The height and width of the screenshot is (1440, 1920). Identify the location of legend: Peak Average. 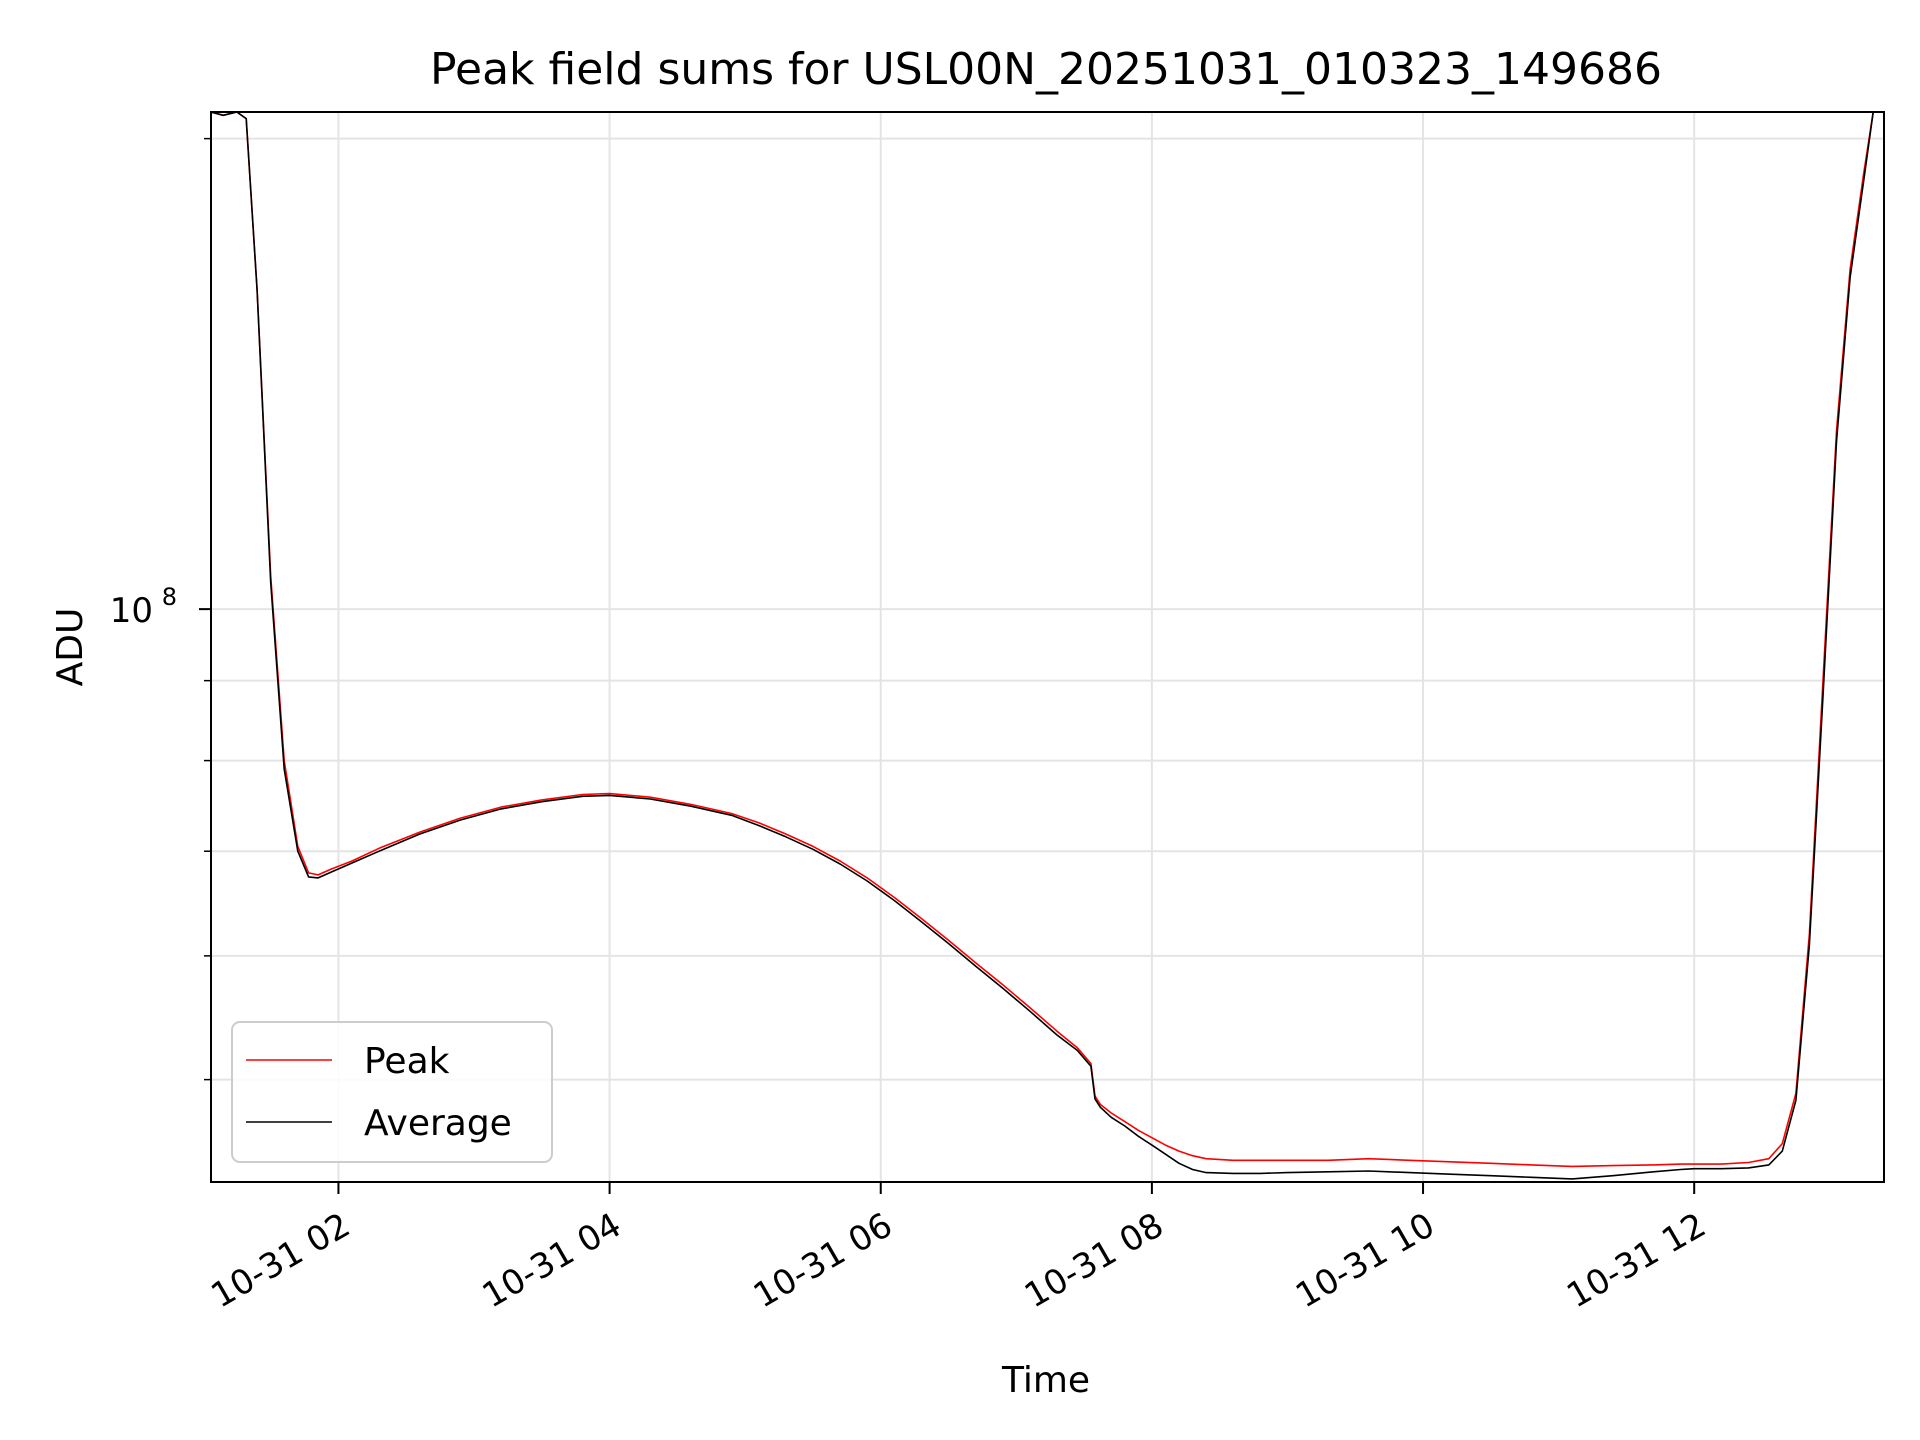
(392, 1092).